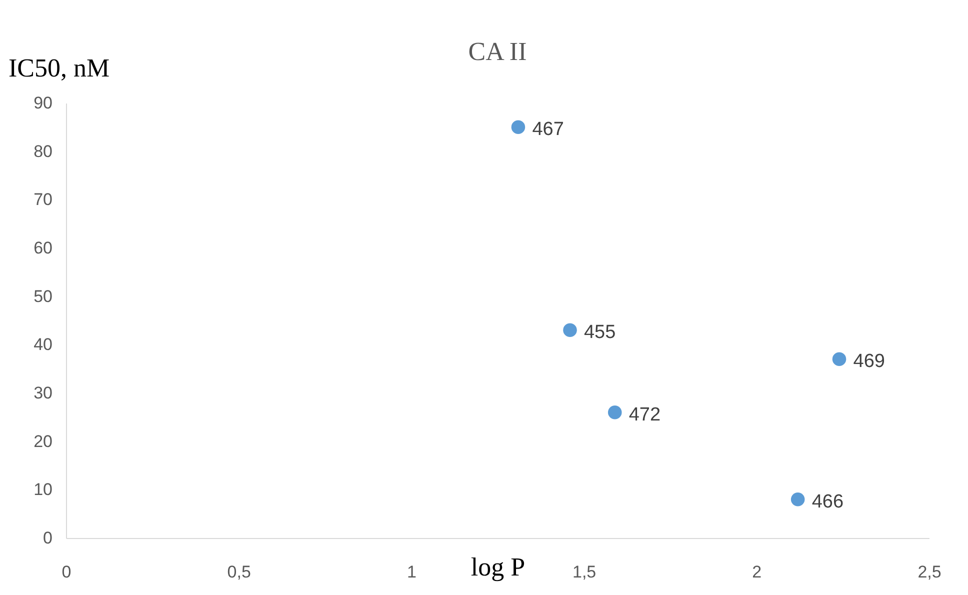  I want to click on y-tick-label: 90, so click(43, 103).